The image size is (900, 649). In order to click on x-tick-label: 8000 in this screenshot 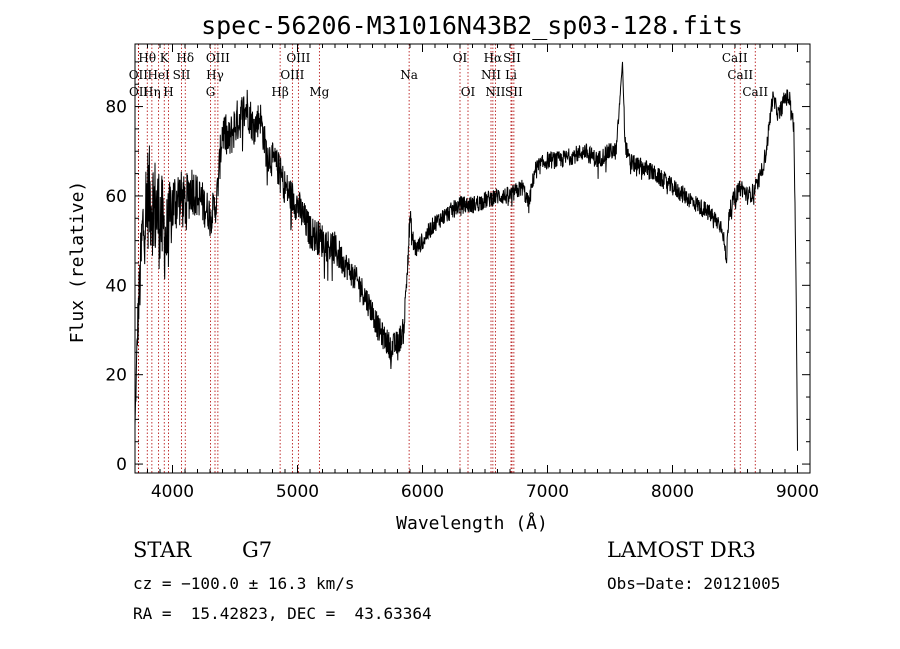, I will do `click(672, 492)`.